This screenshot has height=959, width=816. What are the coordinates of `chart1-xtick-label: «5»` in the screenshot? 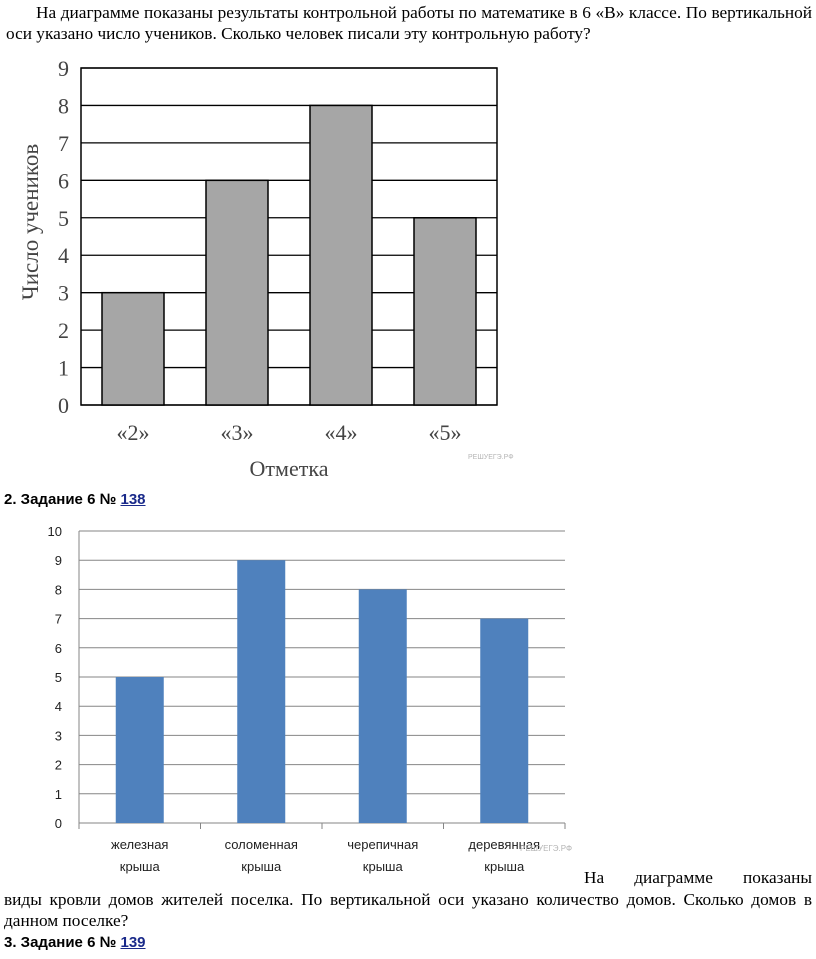 It's located at (445, 432).